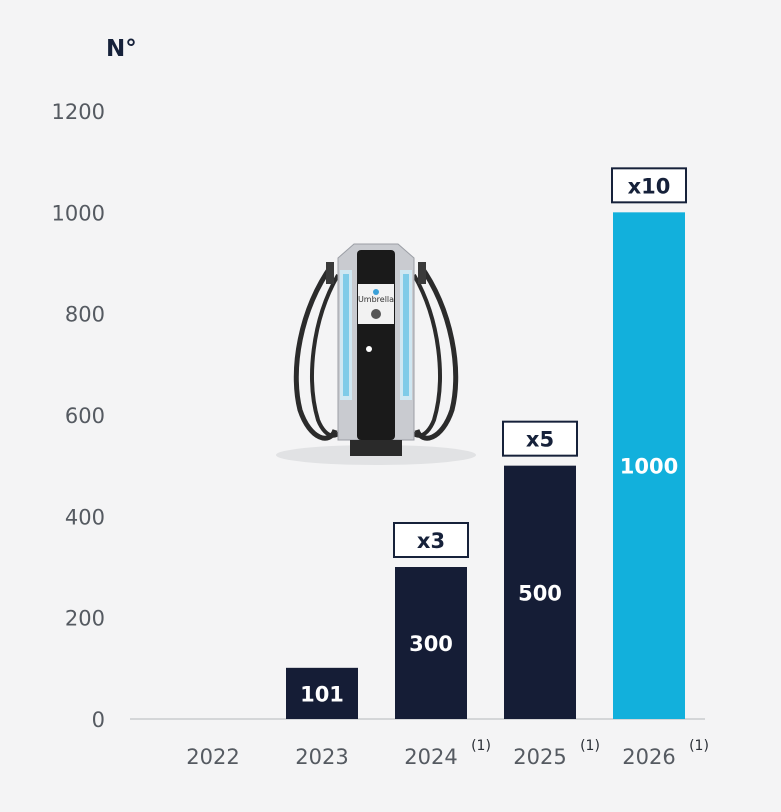 Image resolution: width=781 pixels, height=812 pixels. Describe the element at coordinates (78, 213) in the screenshot. I see `y-tick-label: 1000` at that location.